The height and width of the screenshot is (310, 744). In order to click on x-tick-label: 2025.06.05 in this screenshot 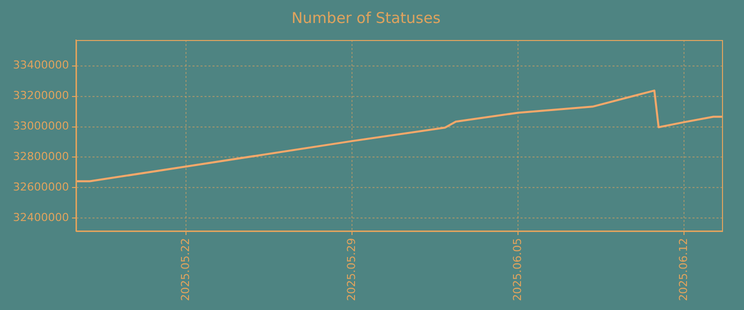, I will do `click(517, 270)`.